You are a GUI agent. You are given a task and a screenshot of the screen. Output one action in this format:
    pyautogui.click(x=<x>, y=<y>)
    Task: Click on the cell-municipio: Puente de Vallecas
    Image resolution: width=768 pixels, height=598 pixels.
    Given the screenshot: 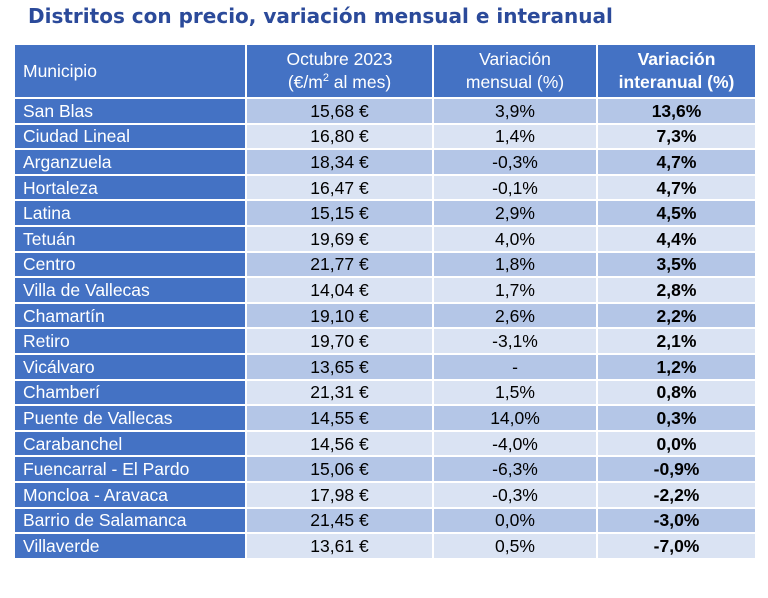 What is the action you would take?
    pyautogui.click(x=131, y=418)
    